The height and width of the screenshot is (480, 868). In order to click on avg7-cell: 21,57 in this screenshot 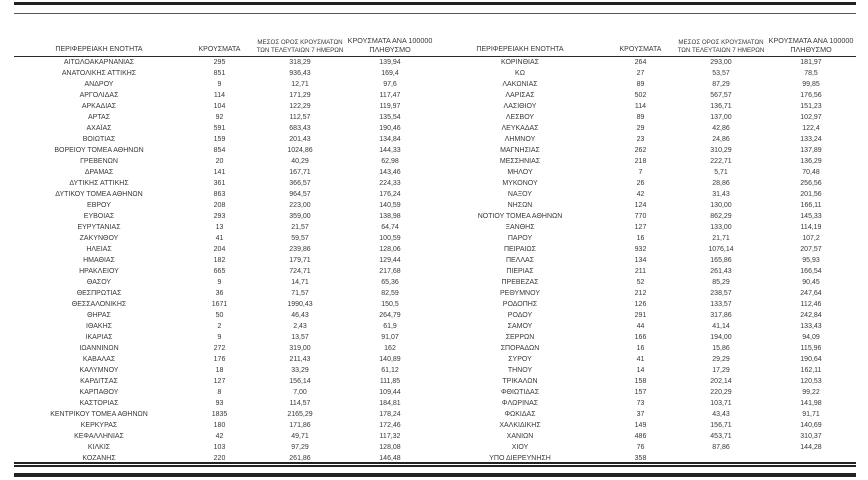, I will do `click(300, 227)`.